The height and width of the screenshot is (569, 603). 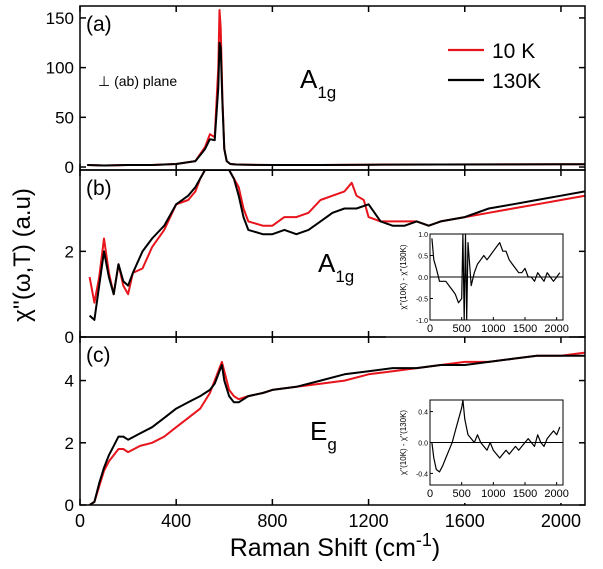 What do you see at coordinates (272, 521) in the screenshot?
I see `x-tick-label: 800` at bounding box center [272, 521].